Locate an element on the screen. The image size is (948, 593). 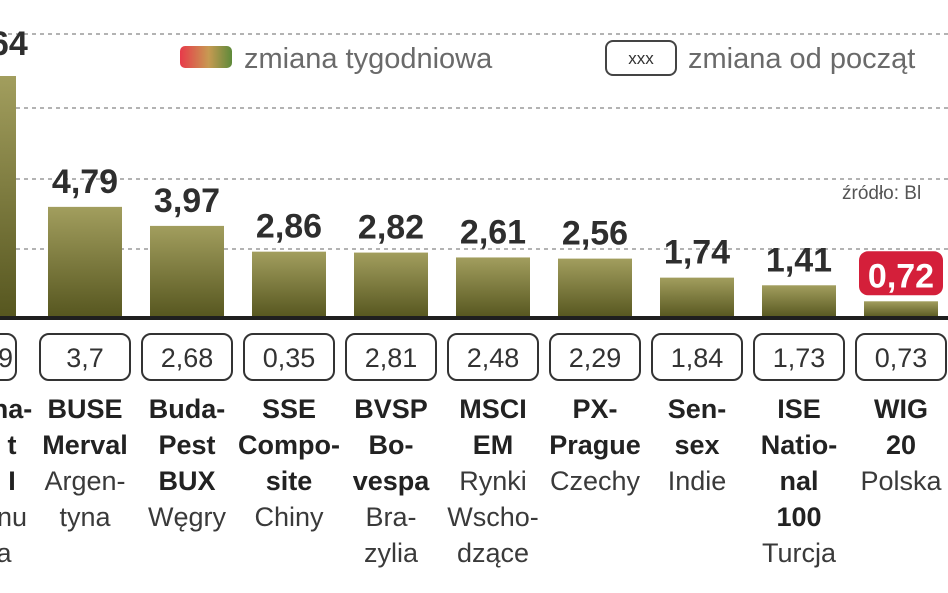
index-name-line: Merval is located at coordinates (85, 445).